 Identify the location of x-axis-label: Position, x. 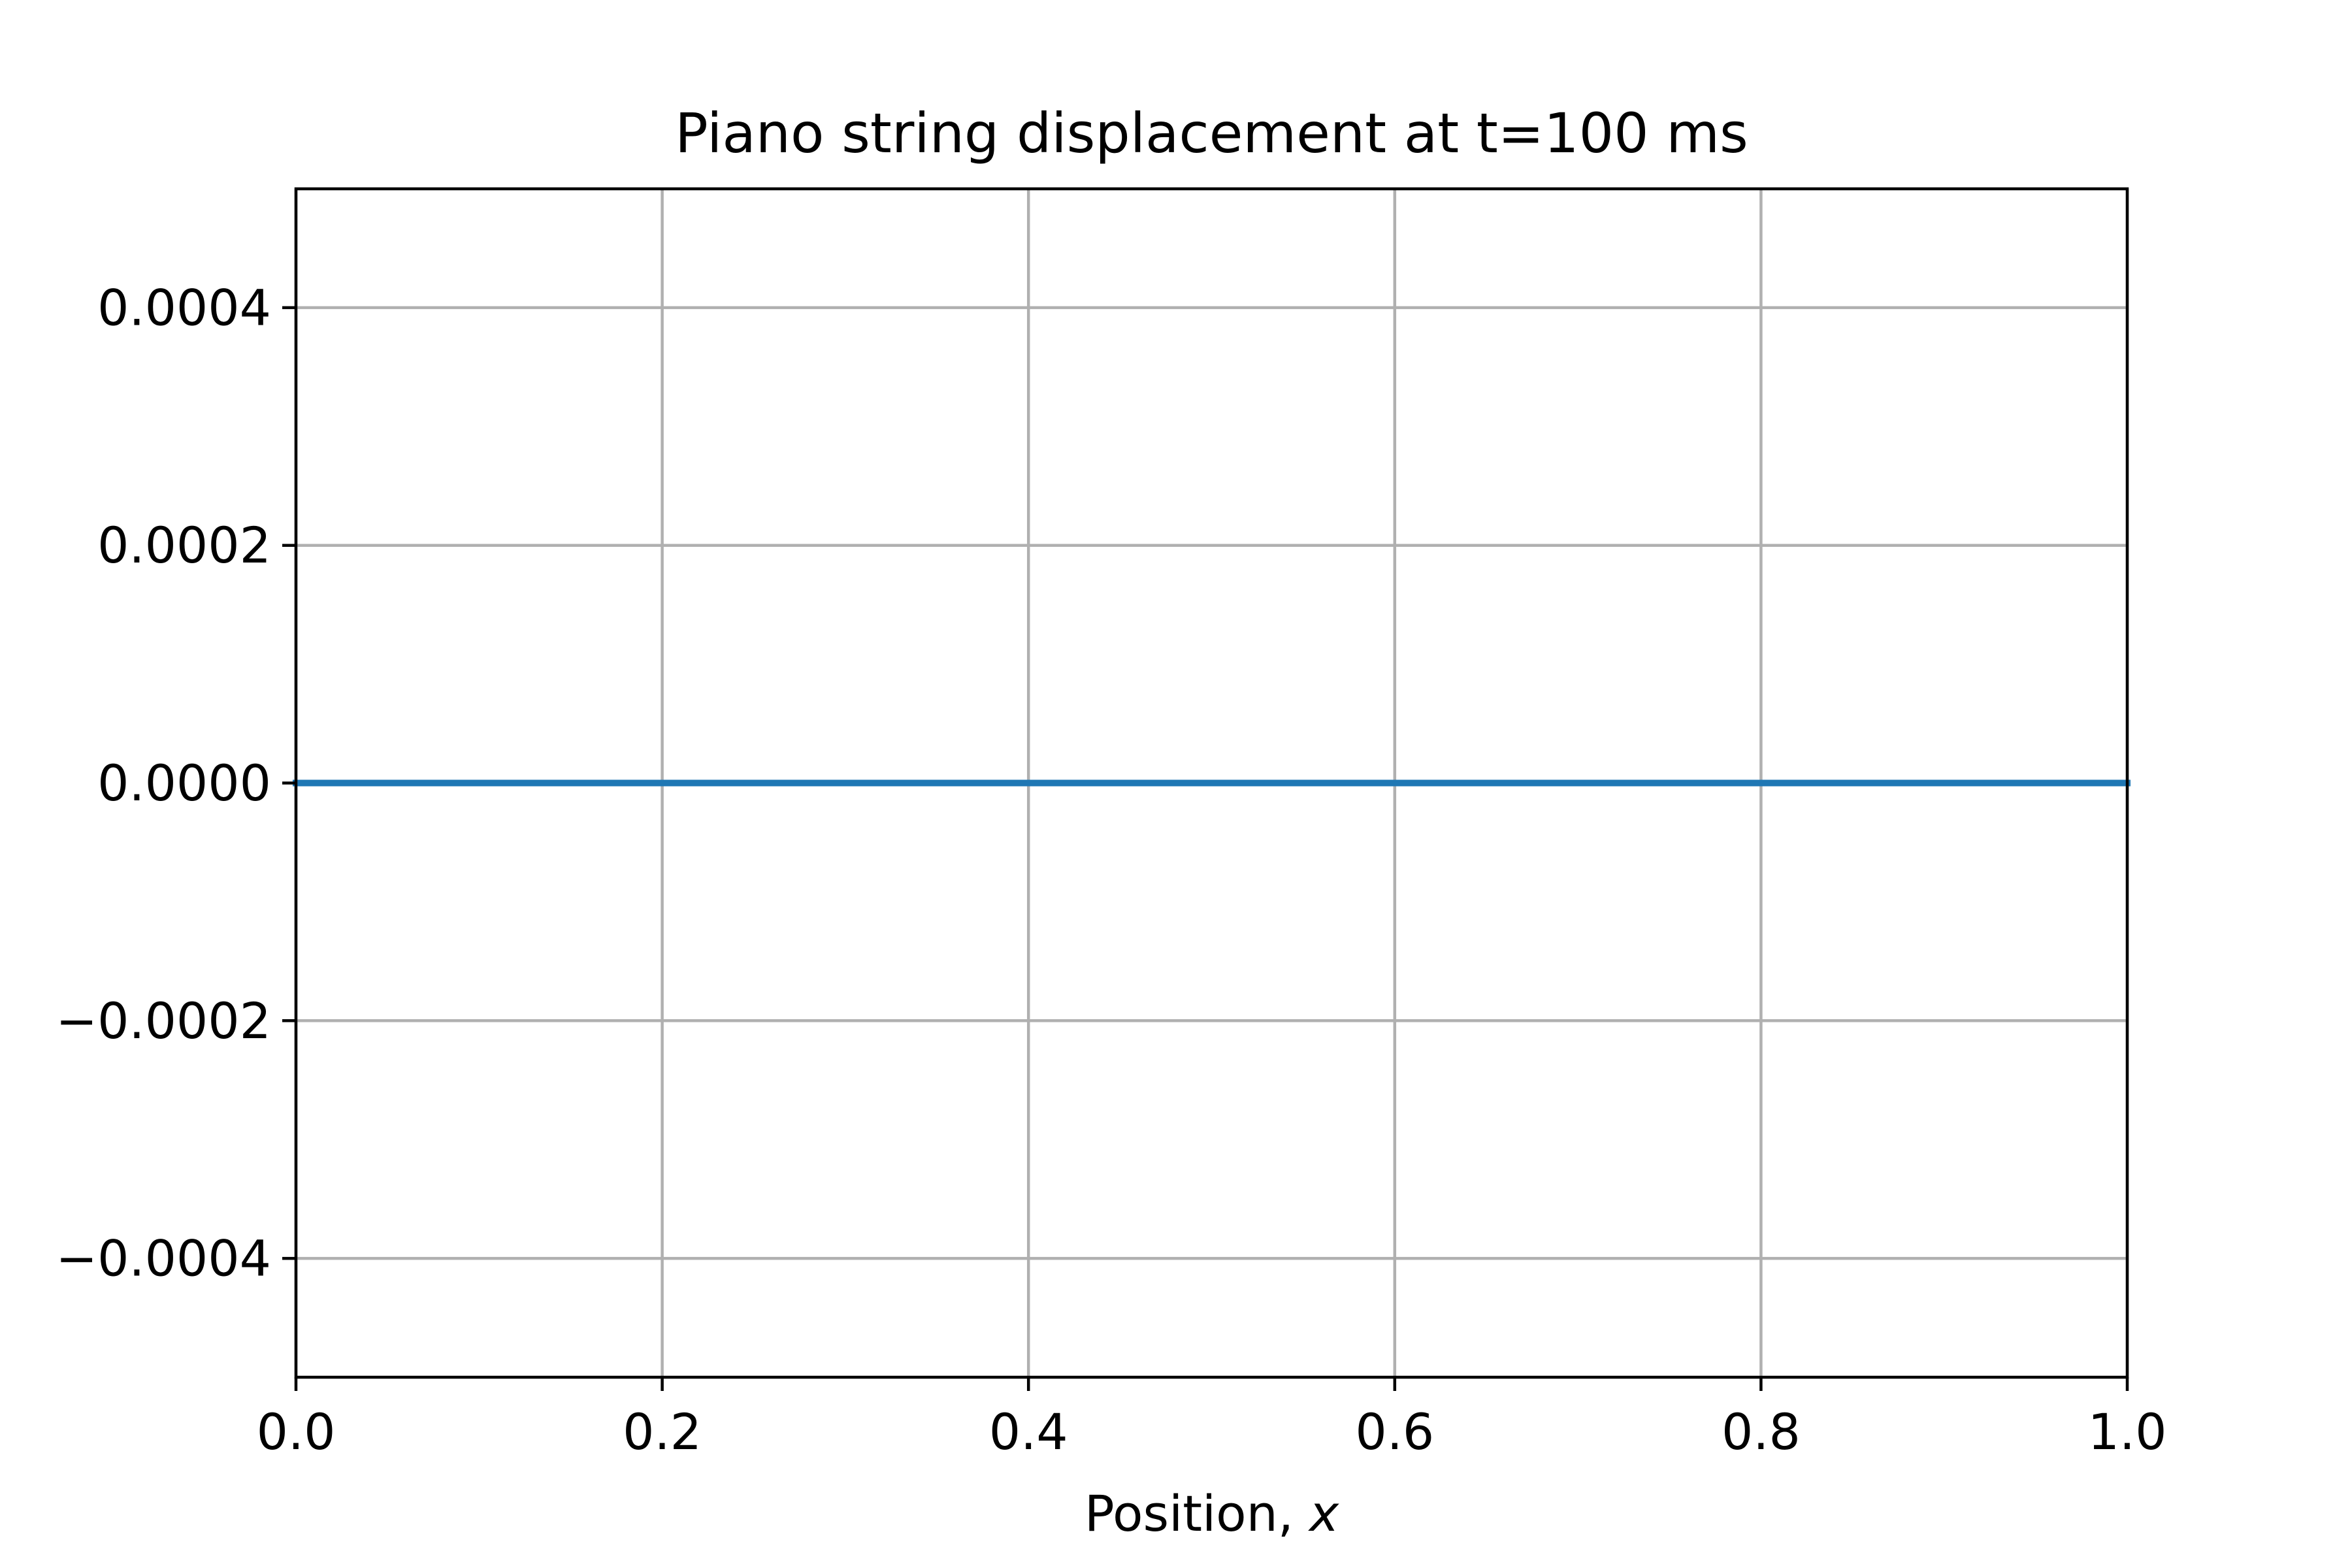
(1212, 1513).